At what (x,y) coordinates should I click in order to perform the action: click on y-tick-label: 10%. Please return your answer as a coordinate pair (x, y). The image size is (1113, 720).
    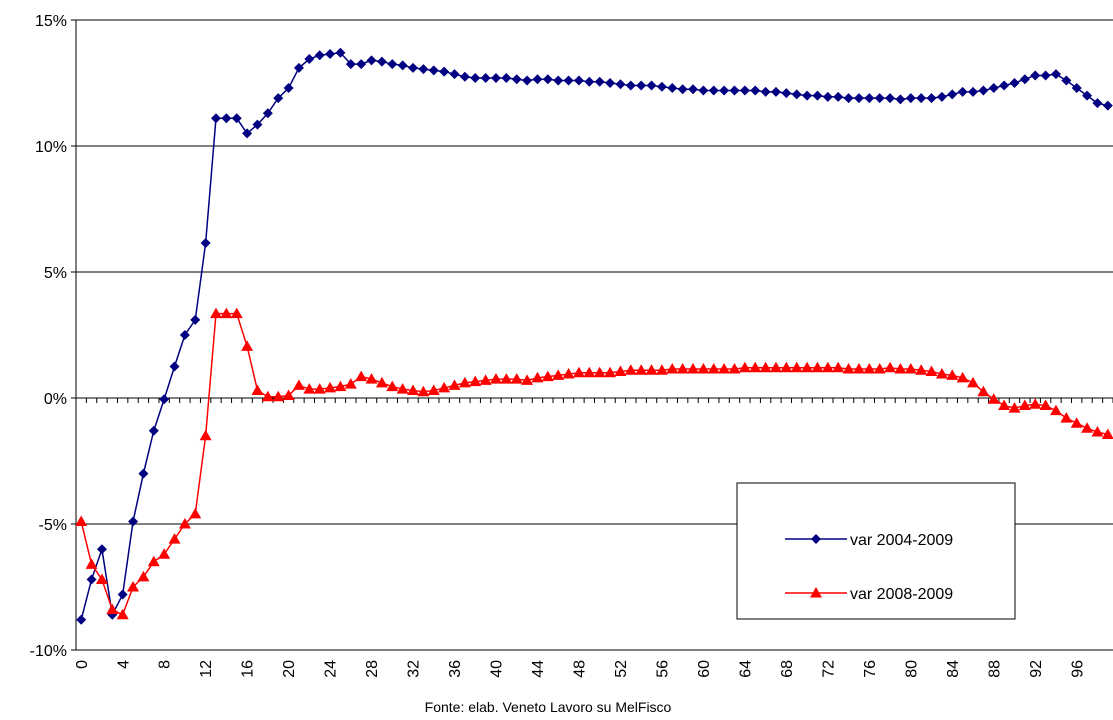
    Looking at the image, I should click on (51, 147).